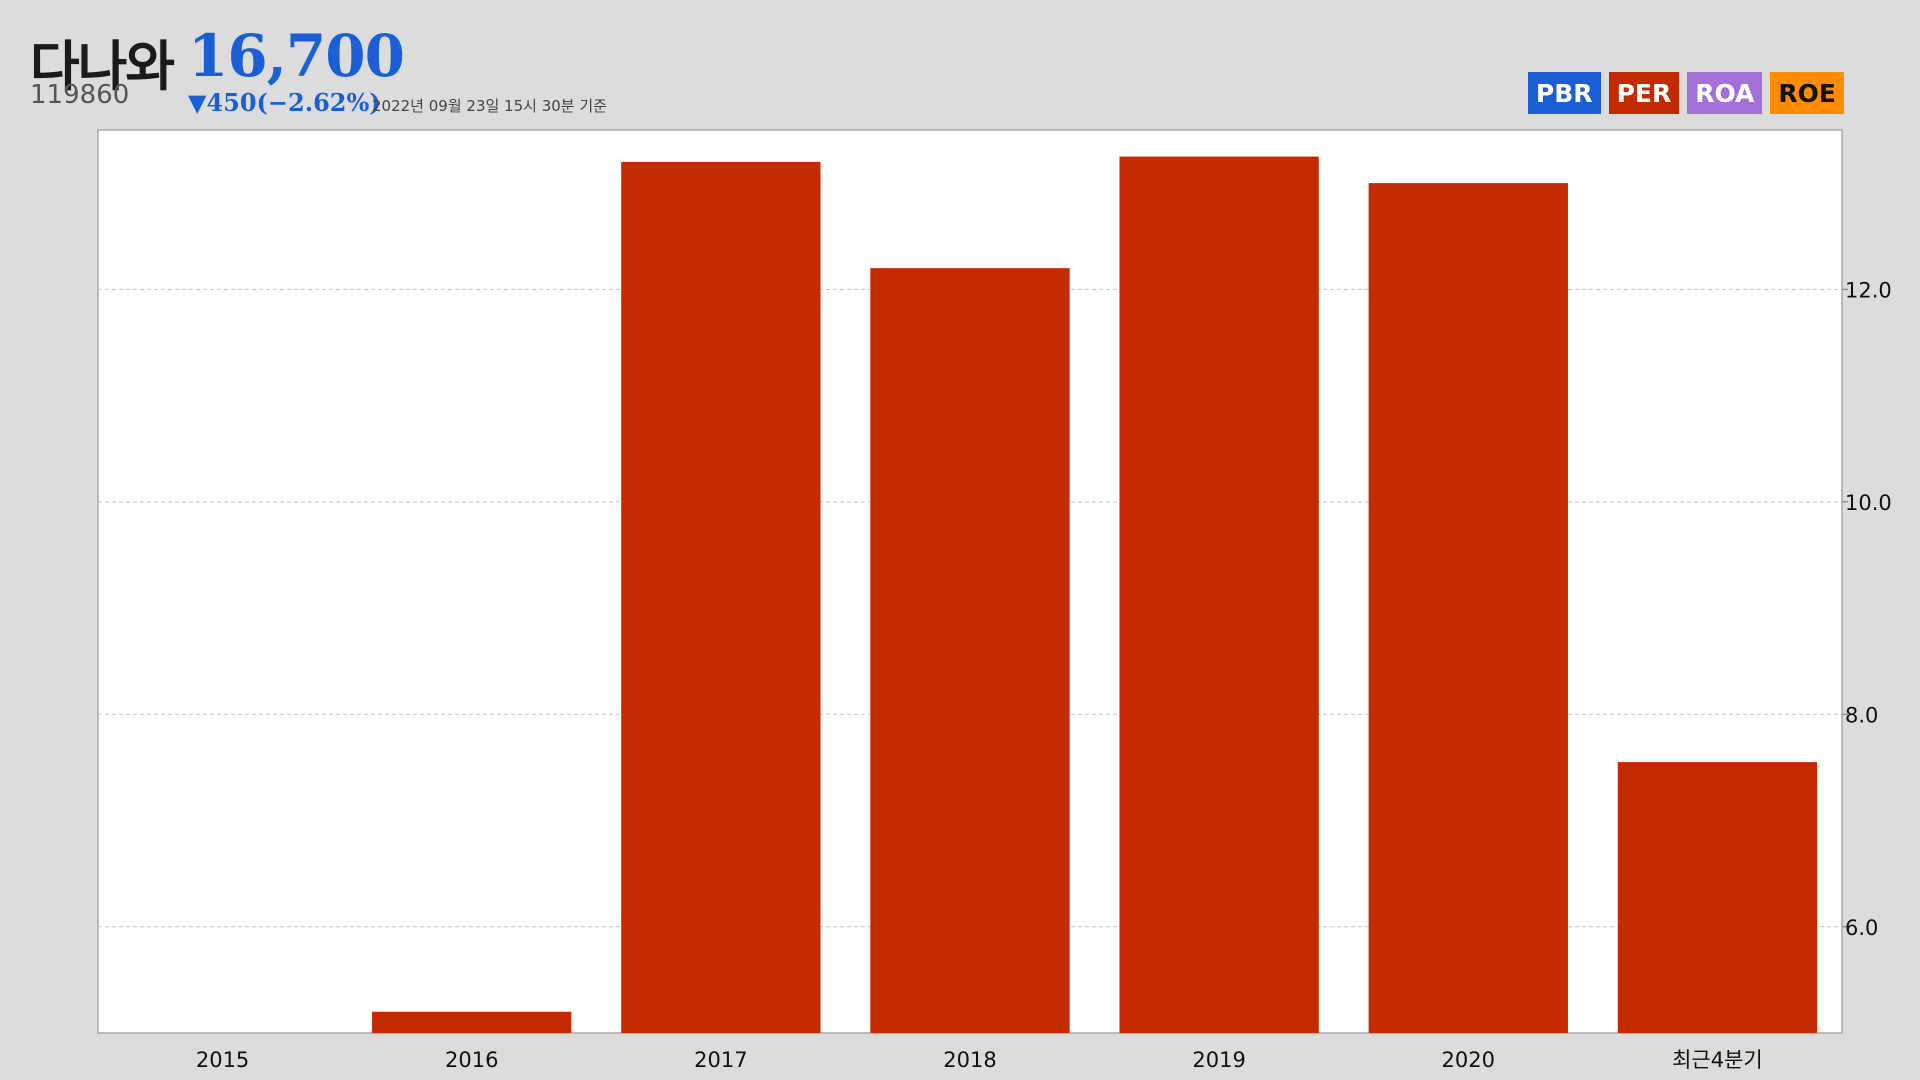  What do you see at coordinates (1725, 93) in the screenshot?
I see `roa-button: ROA` at bounding box center [1725, 93].